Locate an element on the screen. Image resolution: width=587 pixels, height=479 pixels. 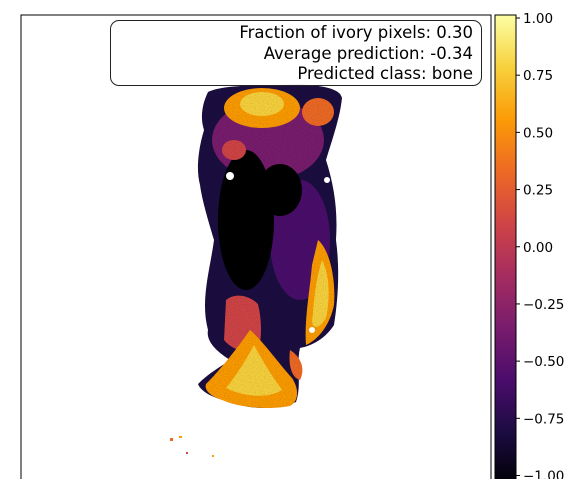
colorbar-tick-label: −1.00 is located at coordinates (543, 474).